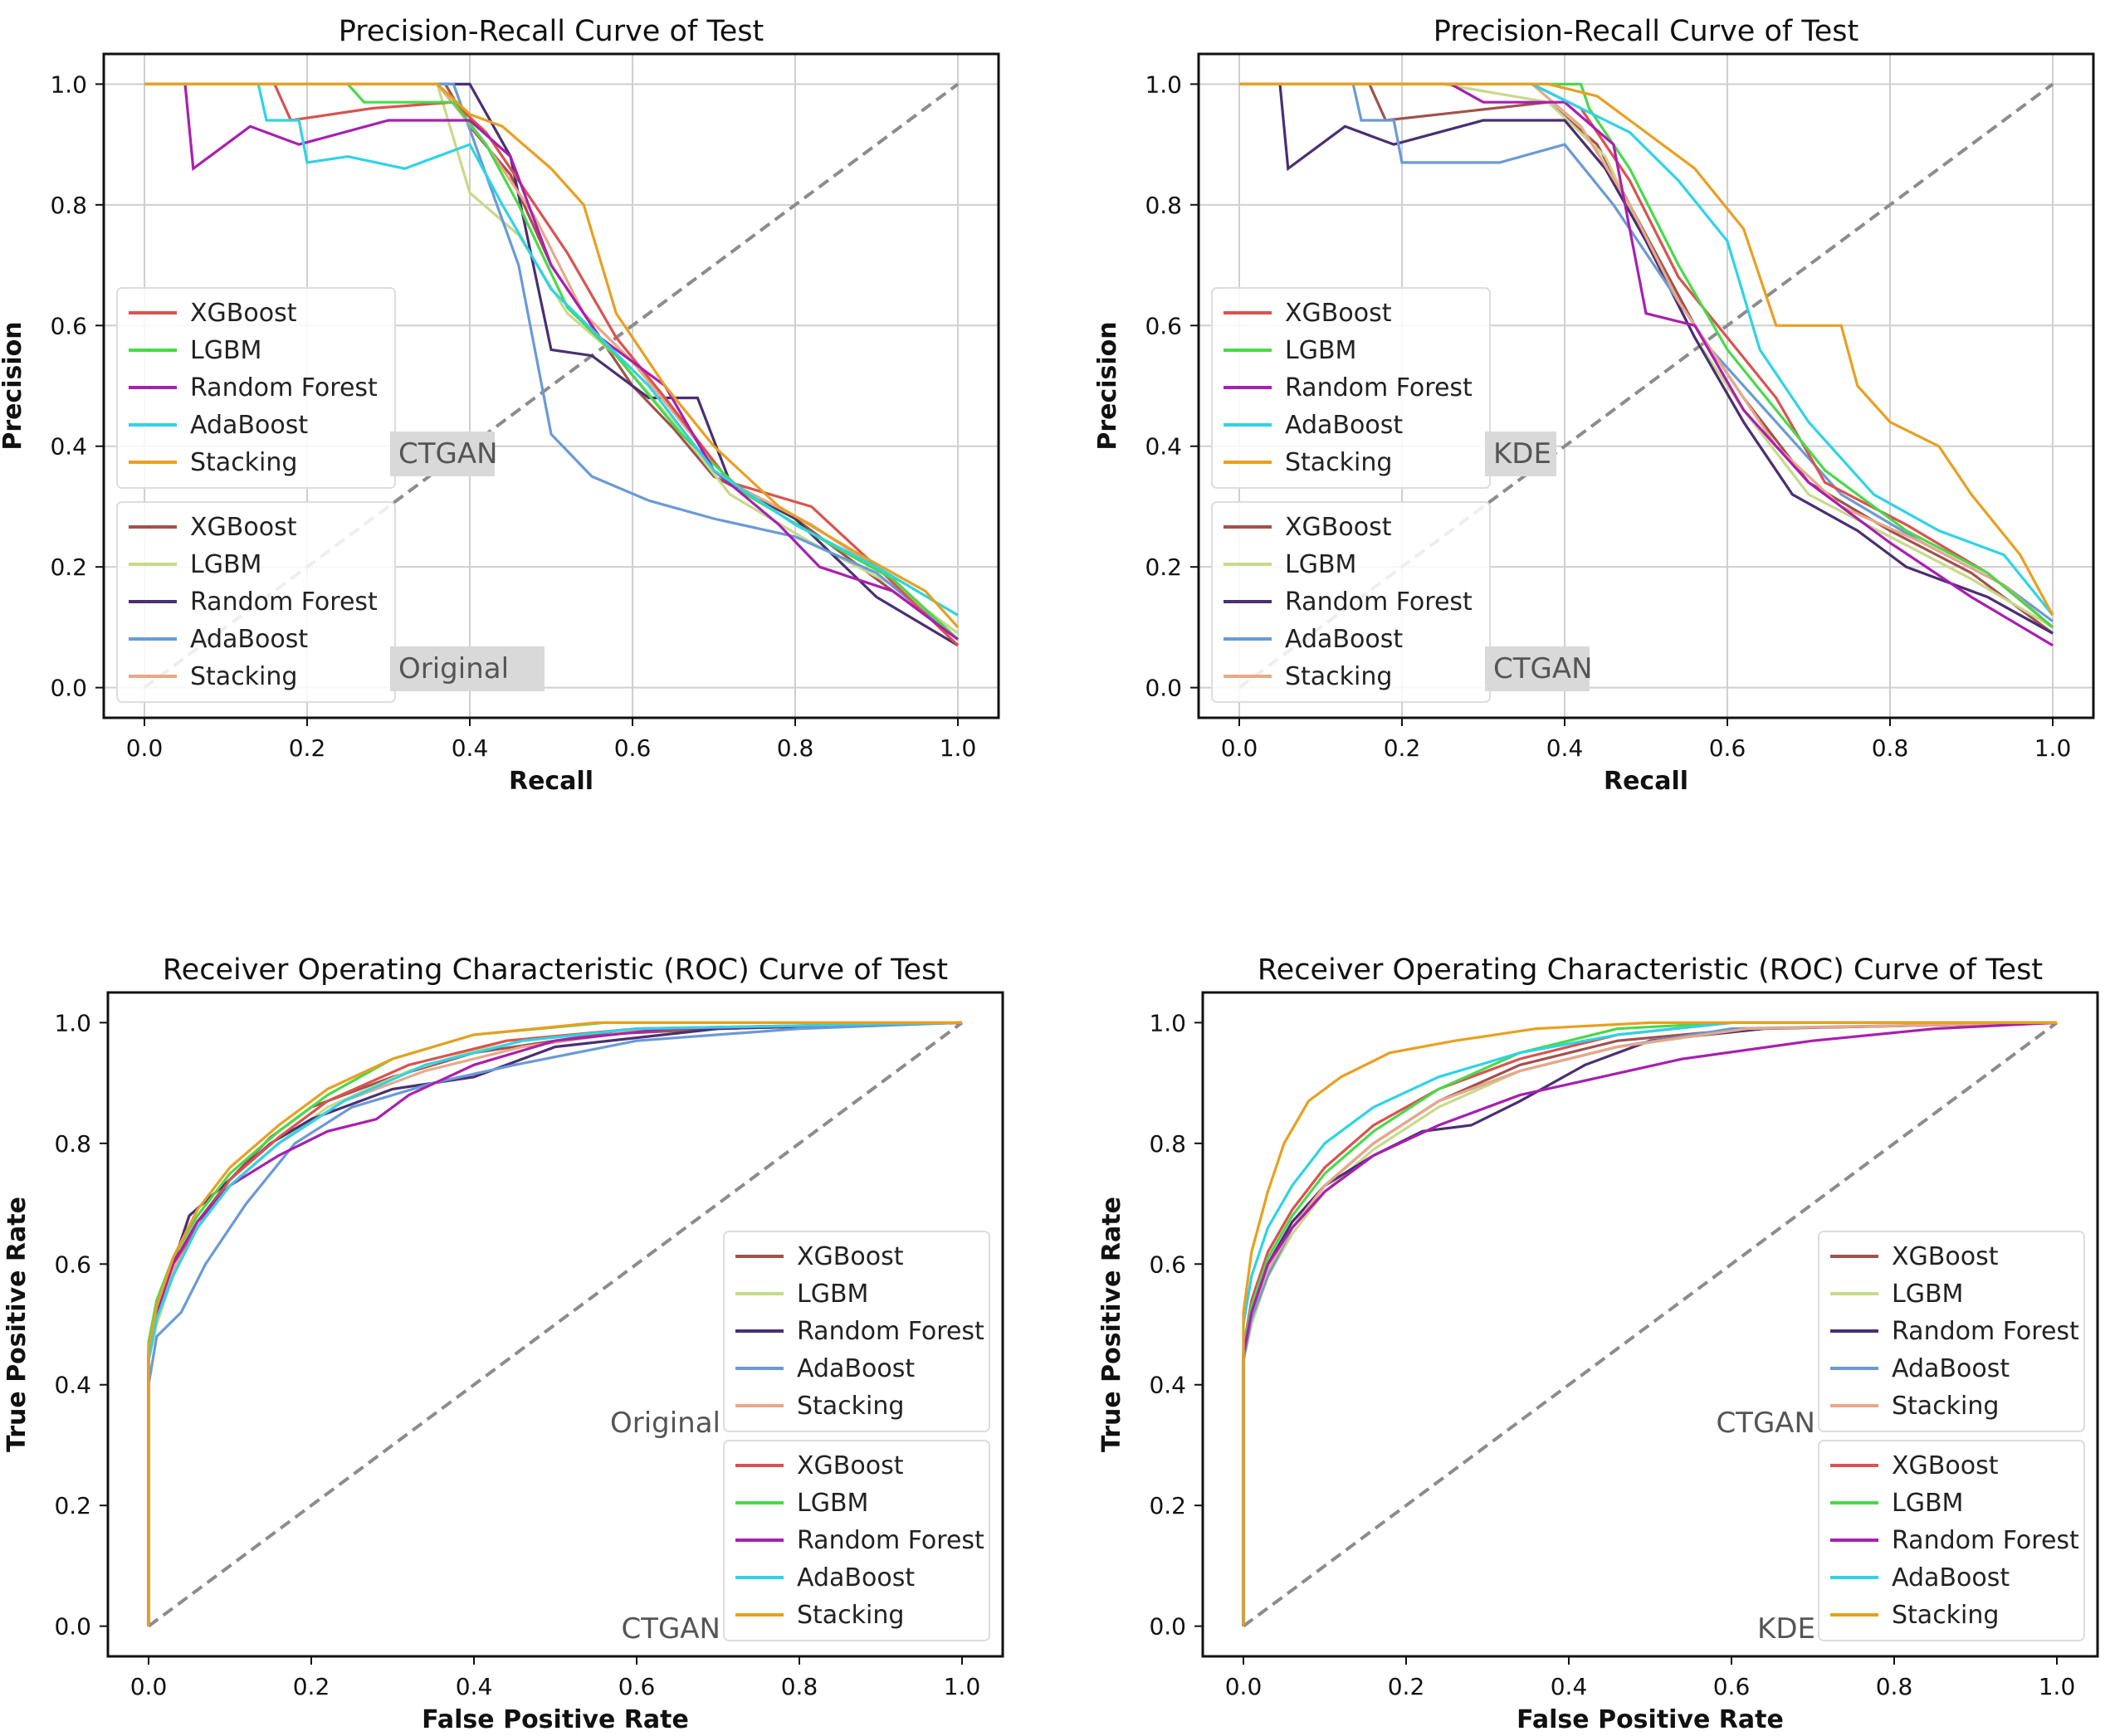  Describe the element at coordinates (665, 1423) in the screenshot. I see `dataset-annotation: Original` at that location.